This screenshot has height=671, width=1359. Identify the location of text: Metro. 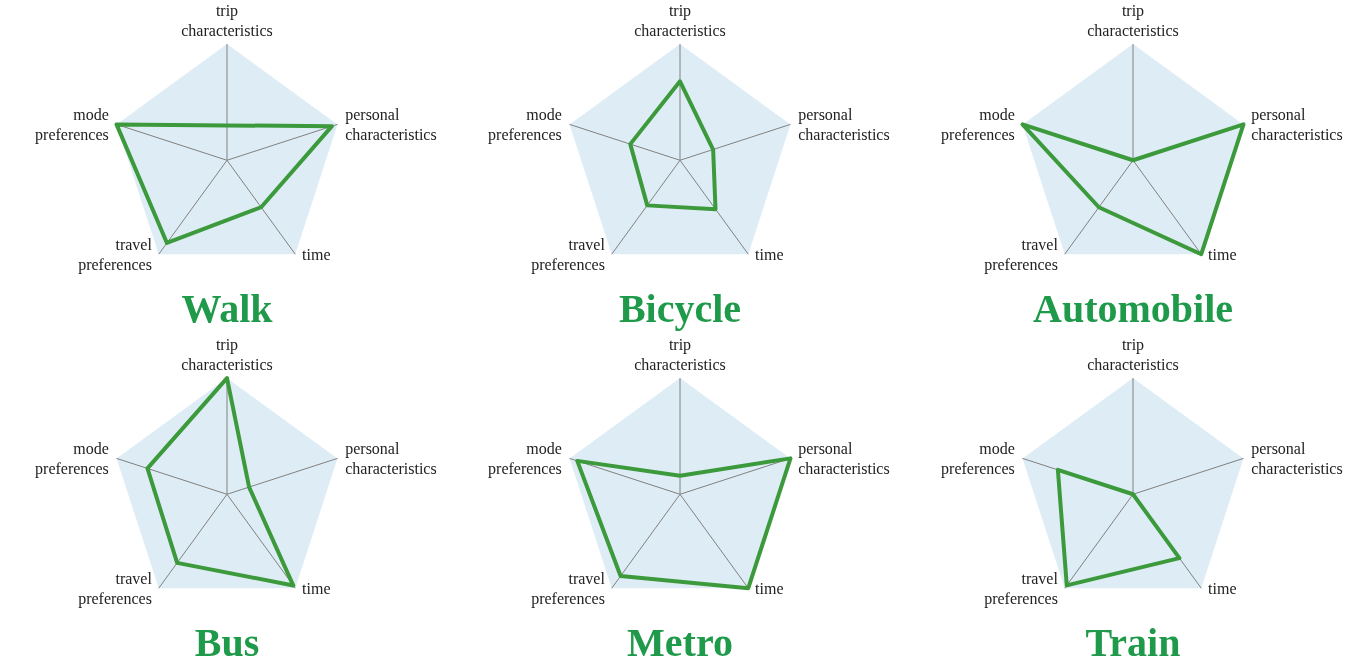
(680, 642).